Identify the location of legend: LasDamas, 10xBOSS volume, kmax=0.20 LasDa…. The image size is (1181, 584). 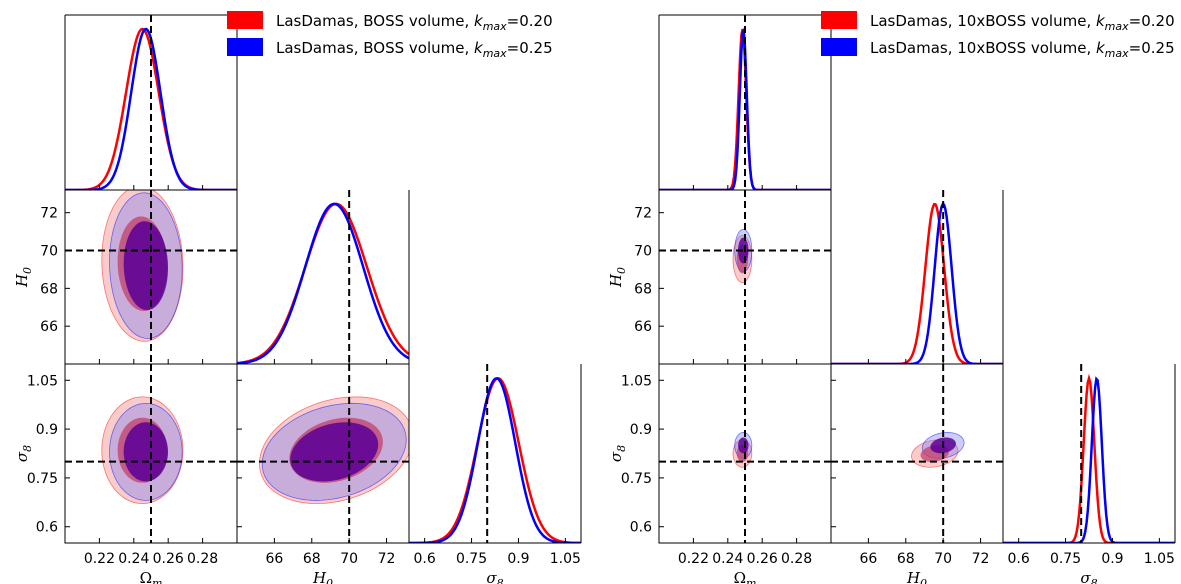
(998, 35).